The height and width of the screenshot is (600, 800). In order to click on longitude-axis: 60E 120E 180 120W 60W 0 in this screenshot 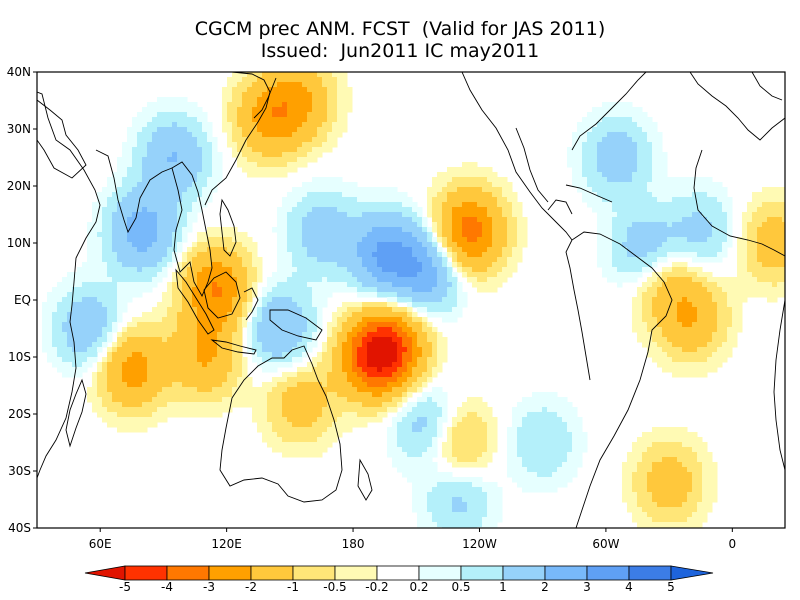, I will do `click(412, 539)`.